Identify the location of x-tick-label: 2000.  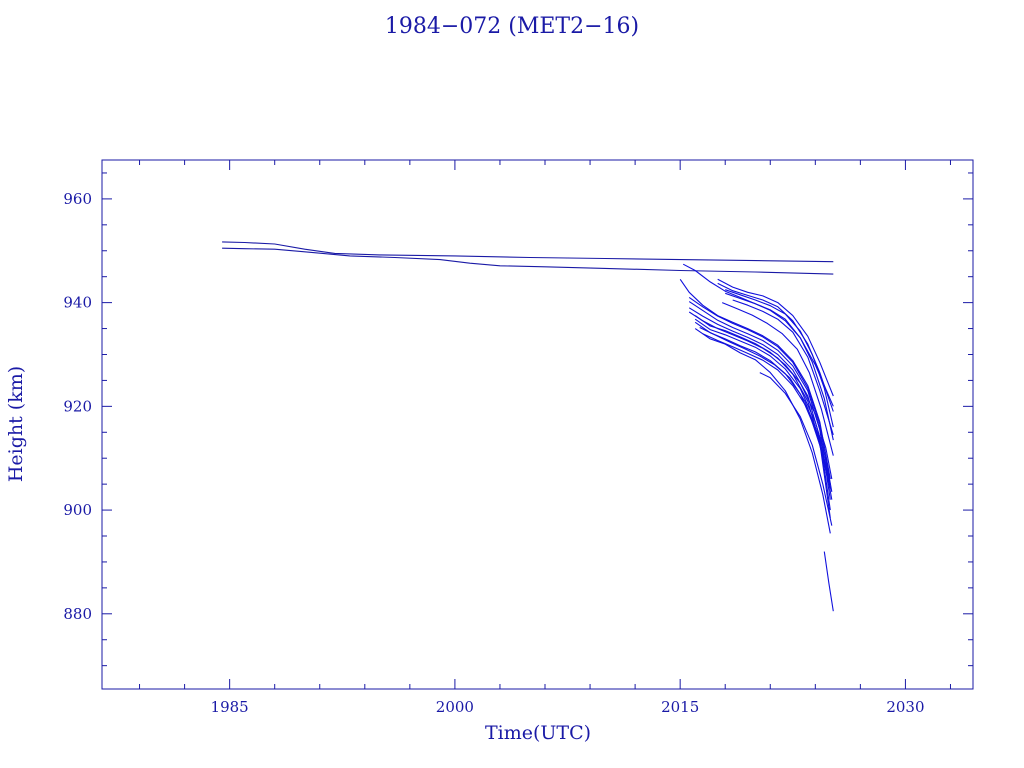
(455, 707).